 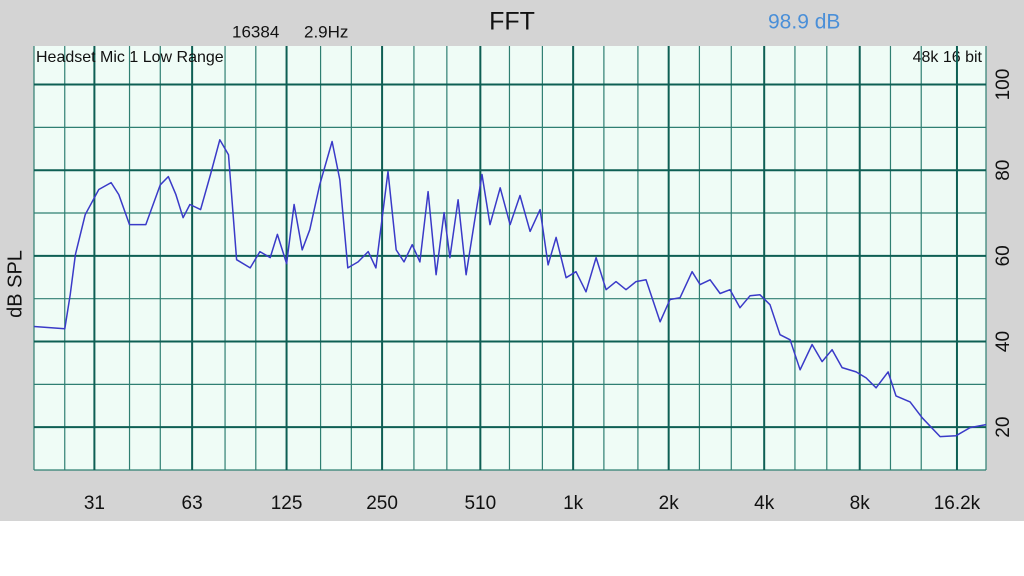 I want to click on chart-title: FFT, so click(x=512, y=22).